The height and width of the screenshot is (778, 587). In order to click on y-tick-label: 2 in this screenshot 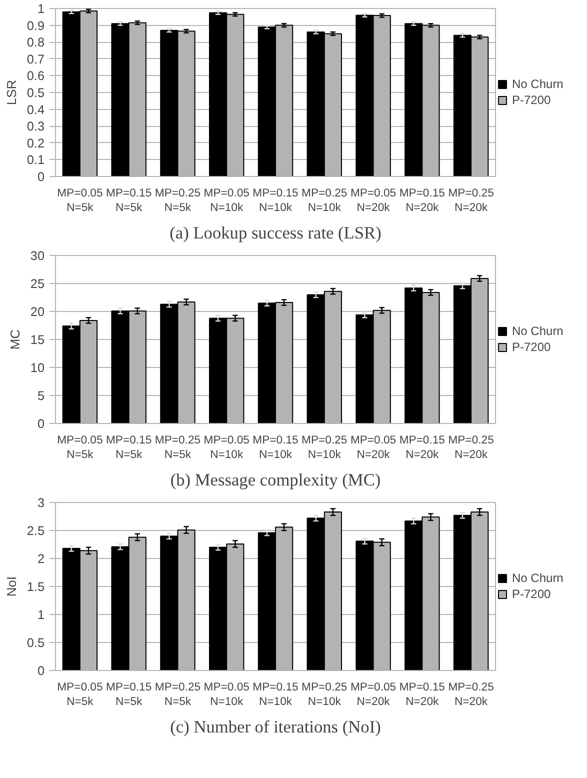, I will do `click(41, 559)`.